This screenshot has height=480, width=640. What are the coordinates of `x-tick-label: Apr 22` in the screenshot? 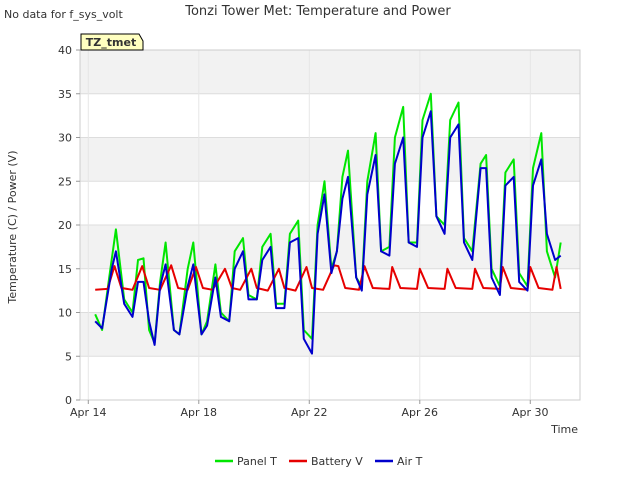 It's located at (309, 412).